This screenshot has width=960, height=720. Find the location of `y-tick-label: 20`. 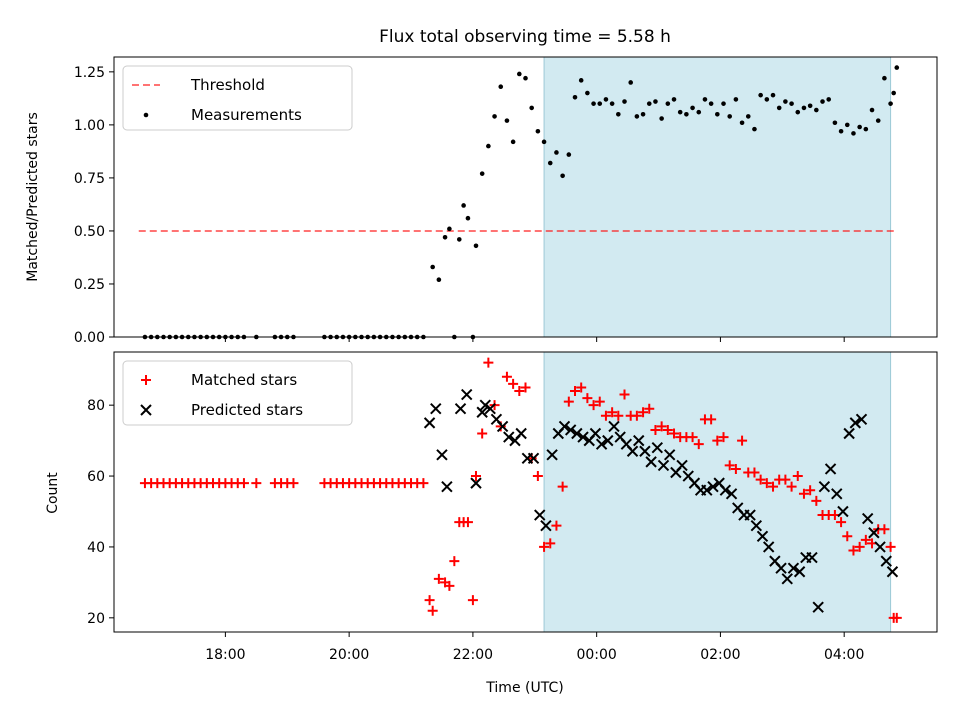

y-tick-label: 20 is located at coordinates (96, 619).